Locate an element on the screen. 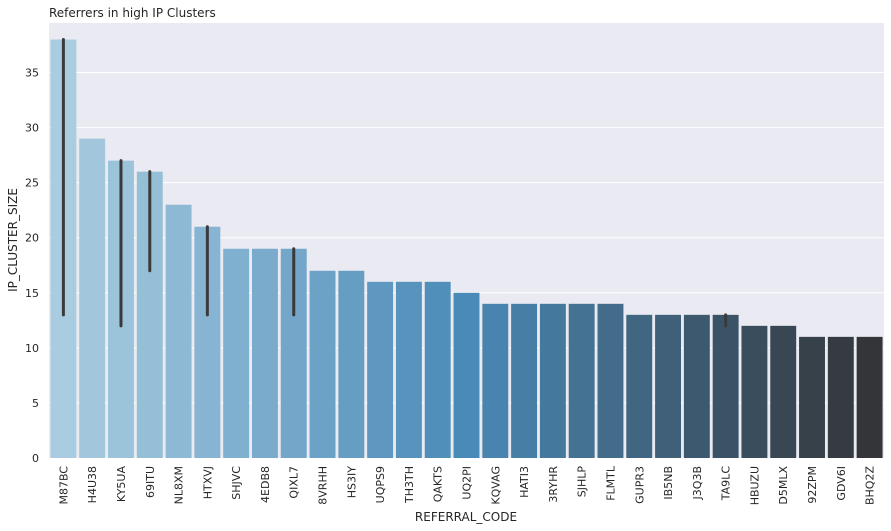  bar-uq2pi is located at coordinates (466, 375).